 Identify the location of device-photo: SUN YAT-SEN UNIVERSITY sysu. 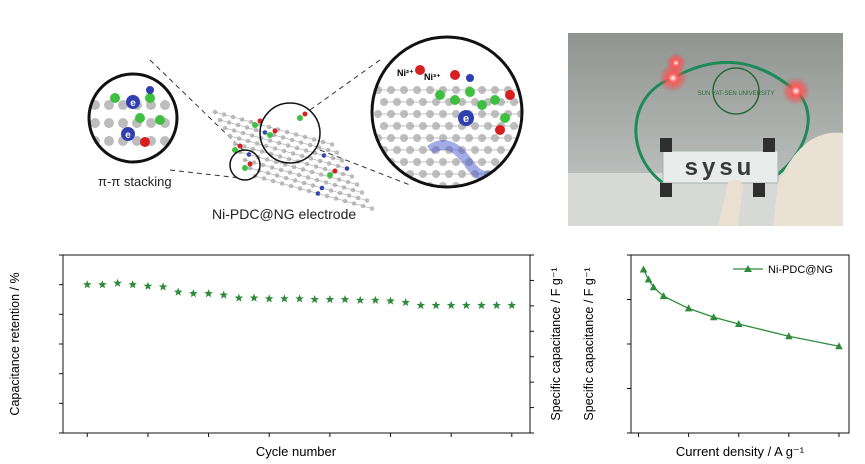
(705, 129).